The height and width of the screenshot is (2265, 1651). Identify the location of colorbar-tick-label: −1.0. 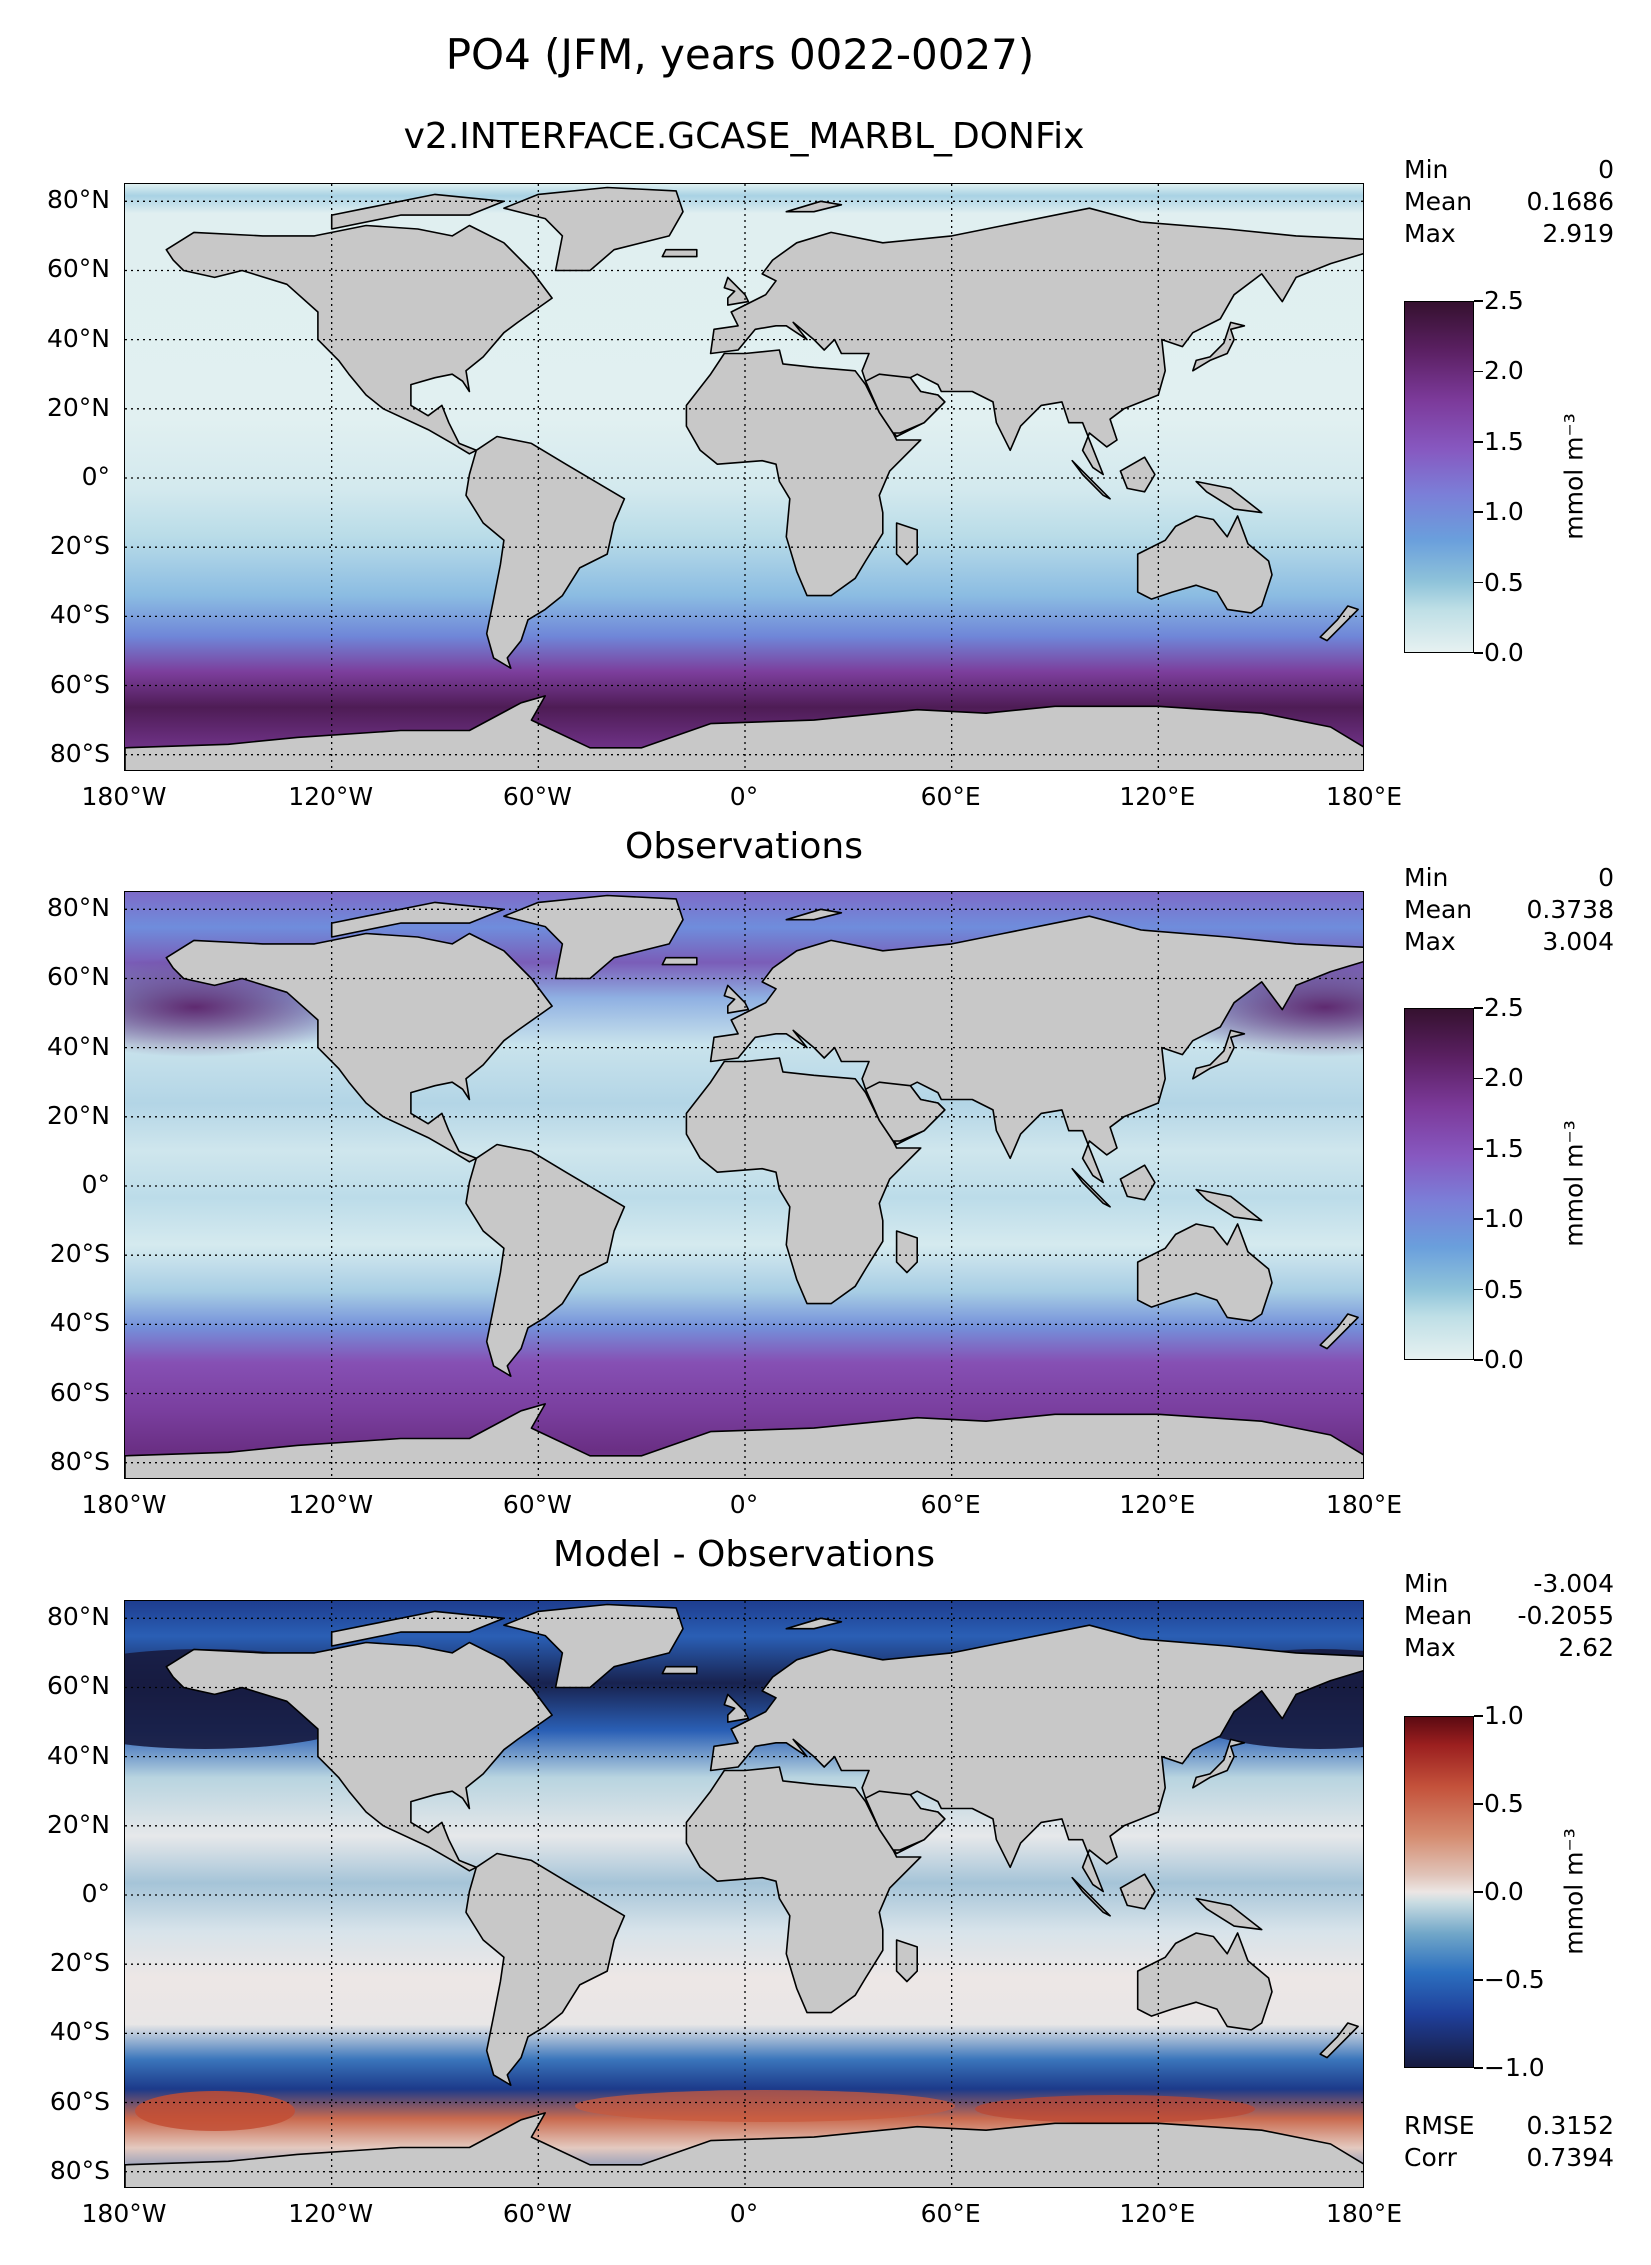
(1514, 2067).